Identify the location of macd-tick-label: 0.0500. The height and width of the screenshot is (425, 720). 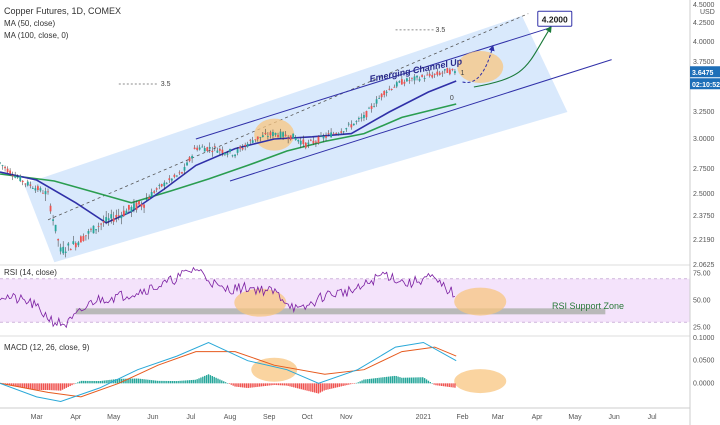
(704, 361).